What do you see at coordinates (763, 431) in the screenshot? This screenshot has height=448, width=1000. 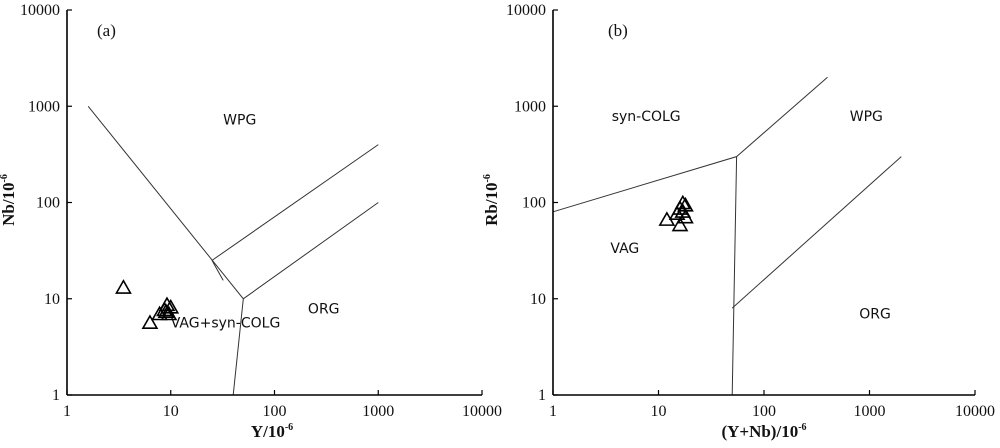 I see `panel-b-x-axis-title: (Y+Nb)/10-6` at bounding box center [763, 431].